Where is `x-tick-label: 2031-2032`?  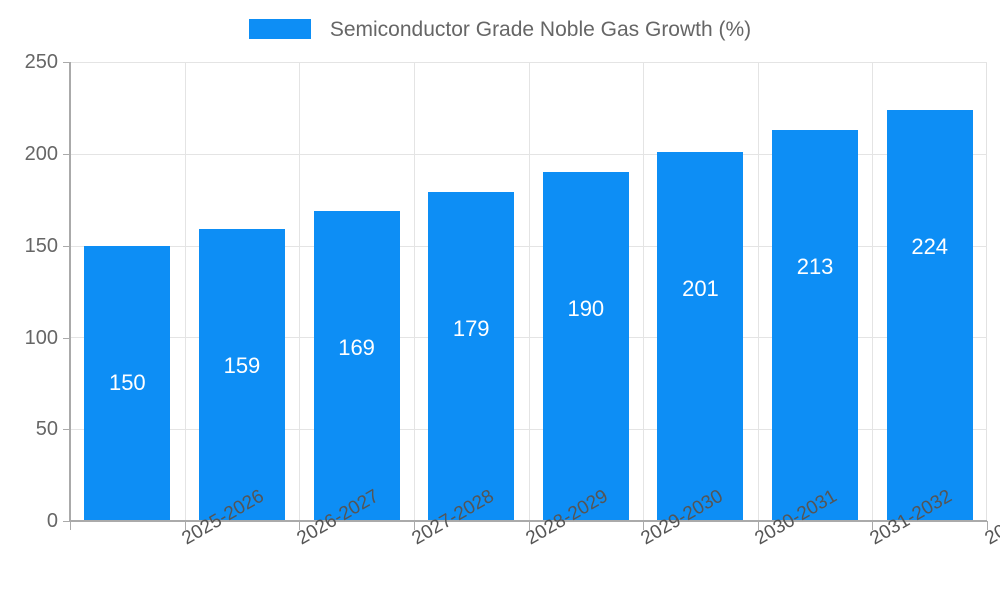 x-tick-label: 2031-2032 is located at coordinates (911, 518).